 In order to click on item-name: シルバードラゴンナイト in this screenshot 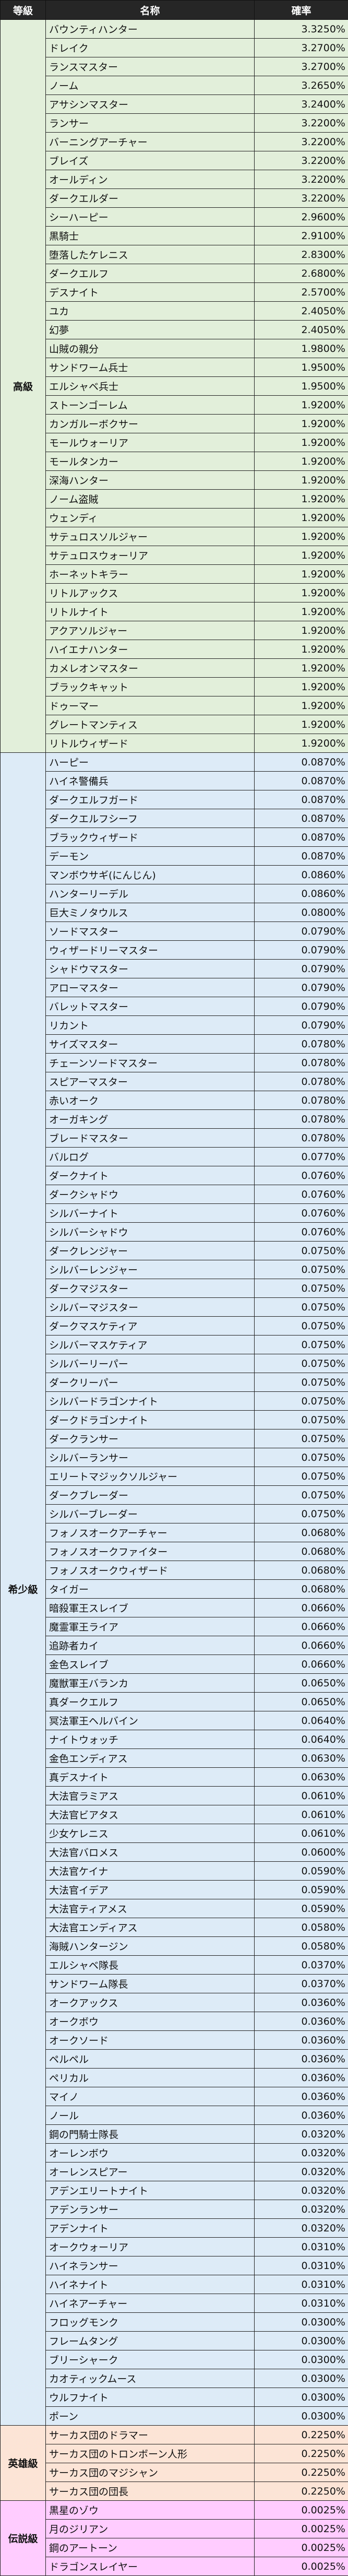, I will do `click(151, 1401)`.